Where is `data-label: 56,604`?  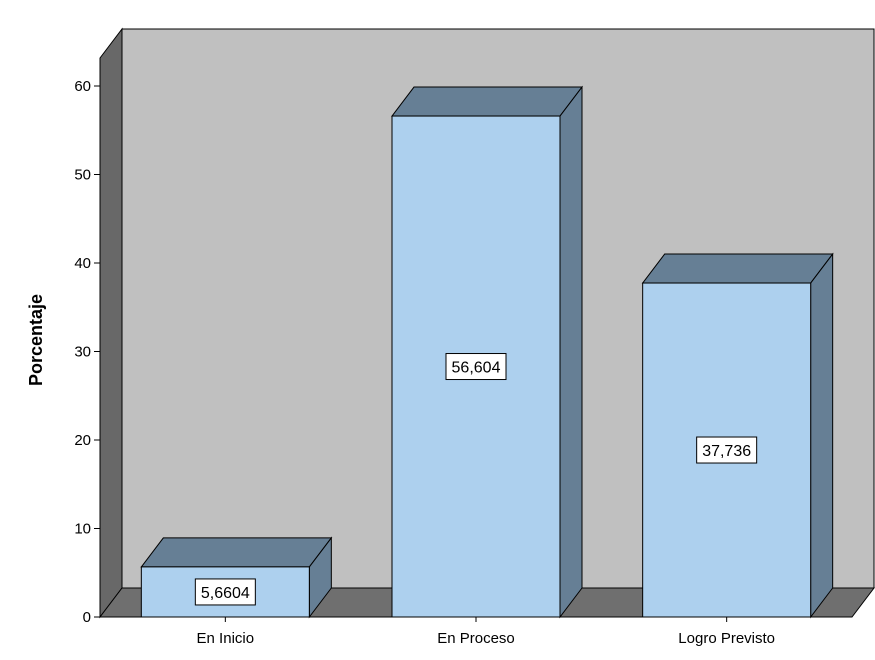 data-label: 56,604 is located at coordinates (476, 367).